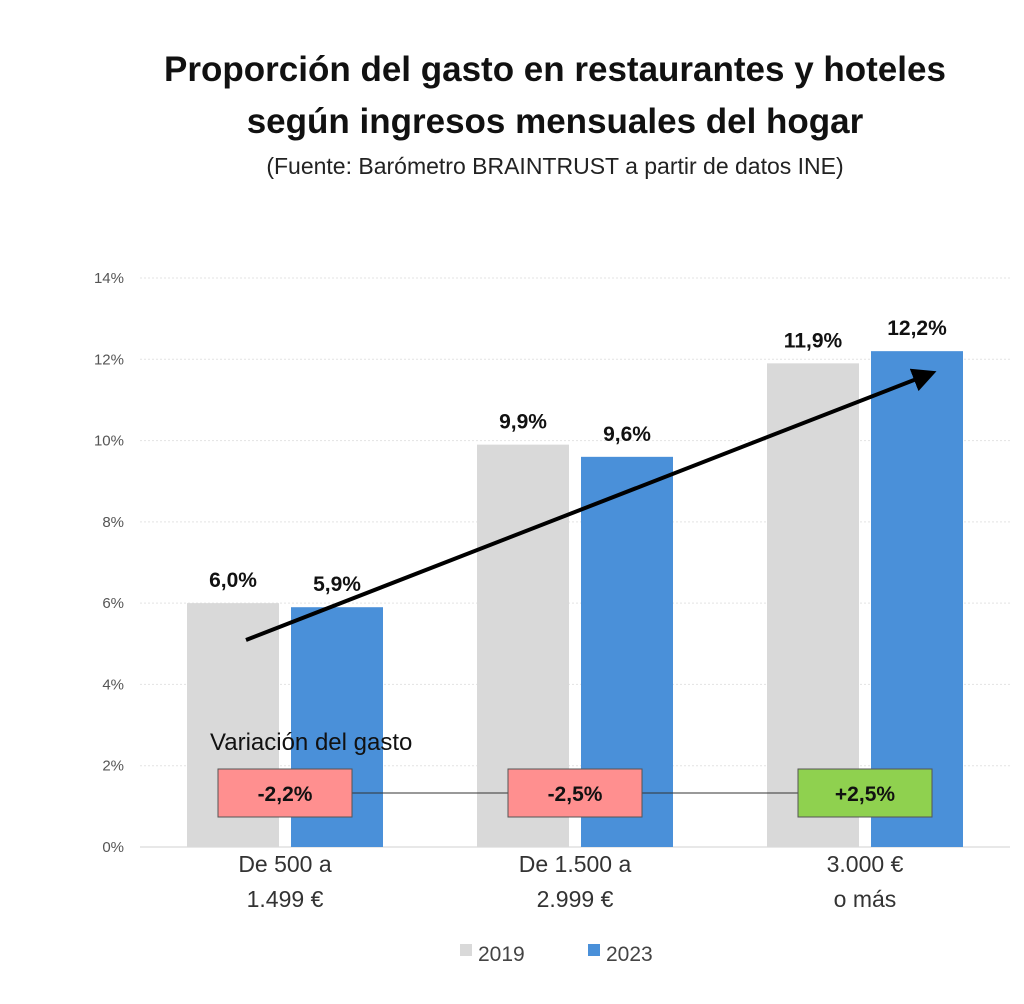 This screenshot has width=1024, height=1004. Describe the element at coordinates (813, 605) in the screenshot. I see `bar-2019` at that location.